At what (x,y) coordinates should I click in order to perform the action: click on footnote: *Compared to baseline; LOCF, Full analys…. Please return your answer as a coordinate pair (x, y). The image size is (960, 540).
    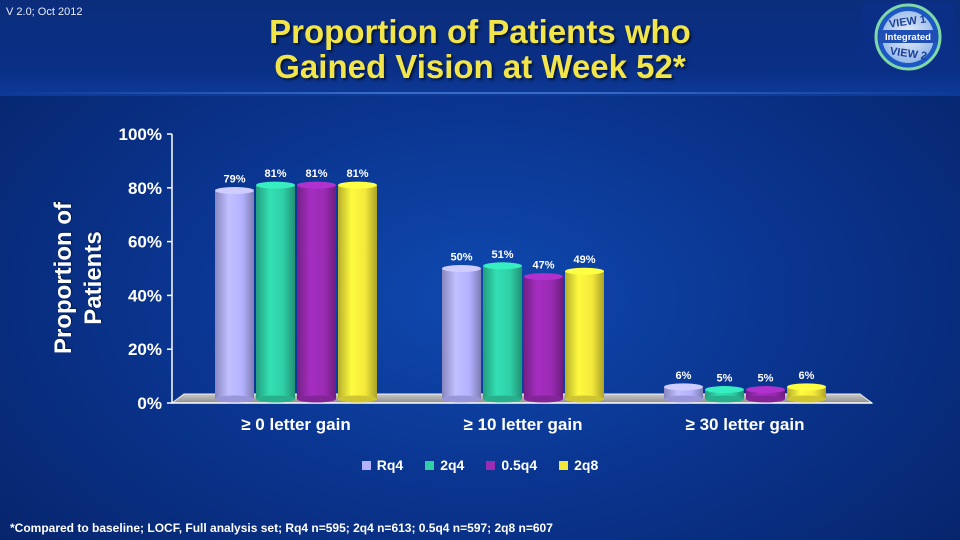
    Looking at the image, I should click on (281, 528).